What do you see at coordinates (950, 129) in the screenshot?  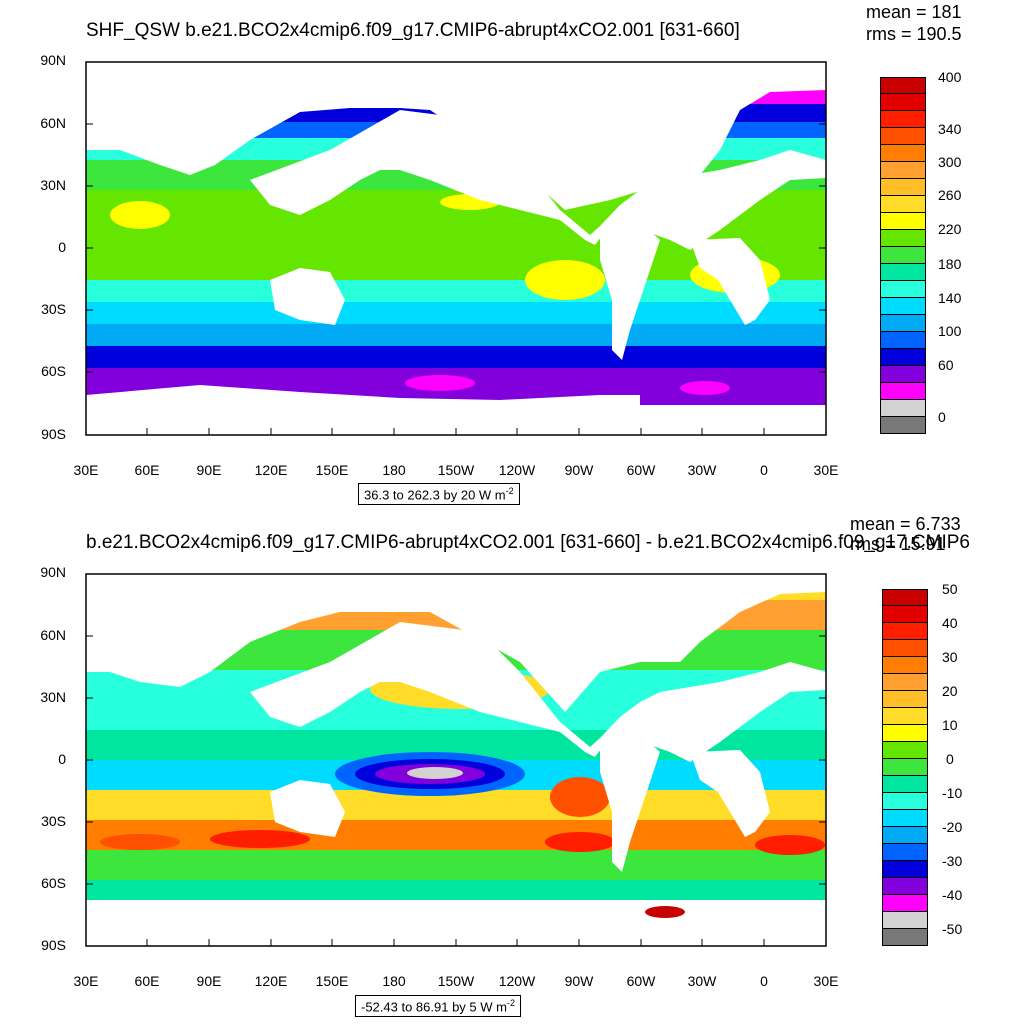 I see `colorbar-label: 340` at bounding box center [950, 129].